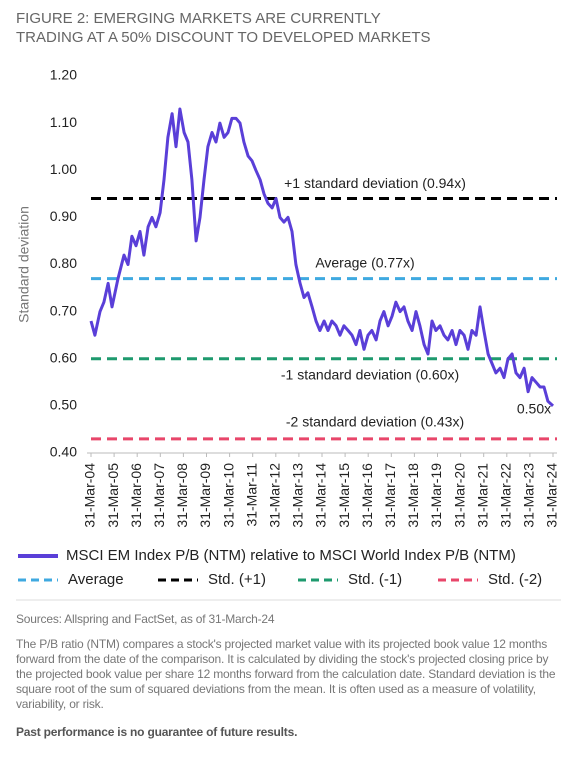 The height and width of the screenshot is (758, 577). Describe the element at coordinates (321, 495) in the screenshot. I see `x-tick-label: 31-Mar-14` at that location.